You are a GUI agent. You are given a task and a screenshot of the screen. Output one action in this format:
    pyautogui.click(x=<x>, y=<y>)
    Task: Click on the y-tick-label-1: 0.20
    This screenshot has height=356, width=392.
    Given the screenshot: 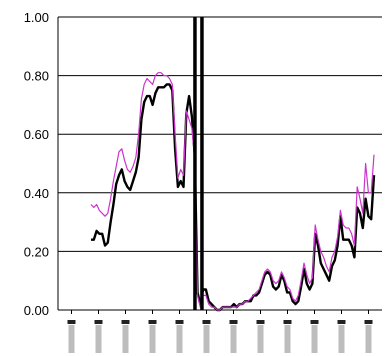 What is the action you would take?
    pyautogui.click(x=36, y=251)
    